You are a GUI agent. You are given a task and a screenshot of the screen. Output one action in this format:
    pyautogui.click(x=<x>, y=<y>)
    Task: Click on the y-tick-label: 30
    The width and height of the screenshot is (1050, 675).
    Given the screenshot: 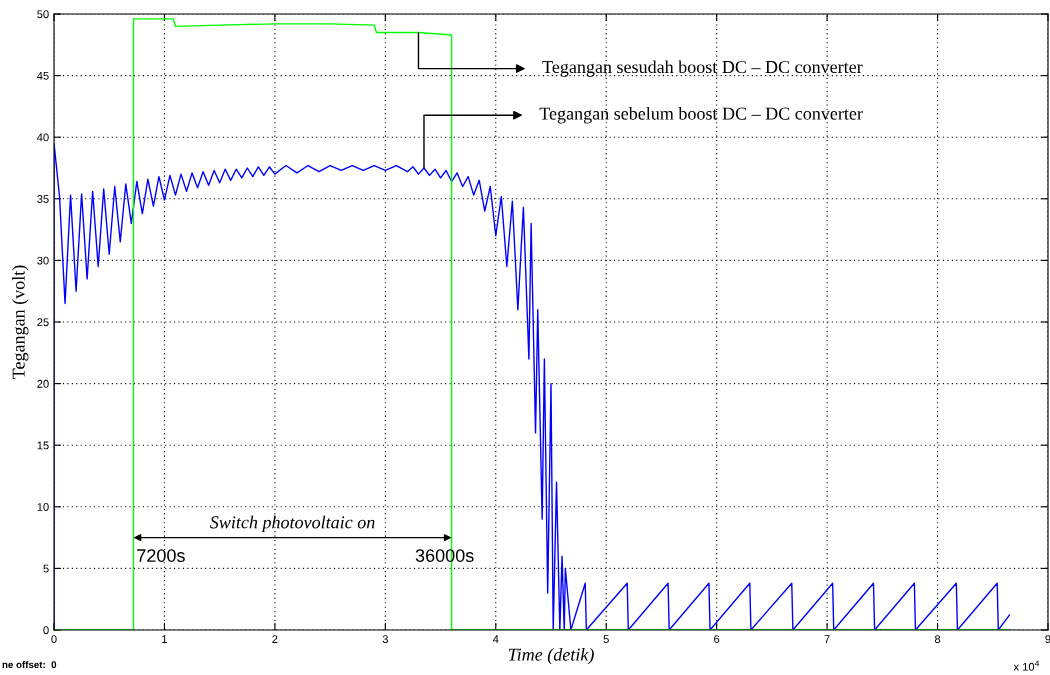 What is the action you would take?
    pyautogui.click(x=43, y=260)
    